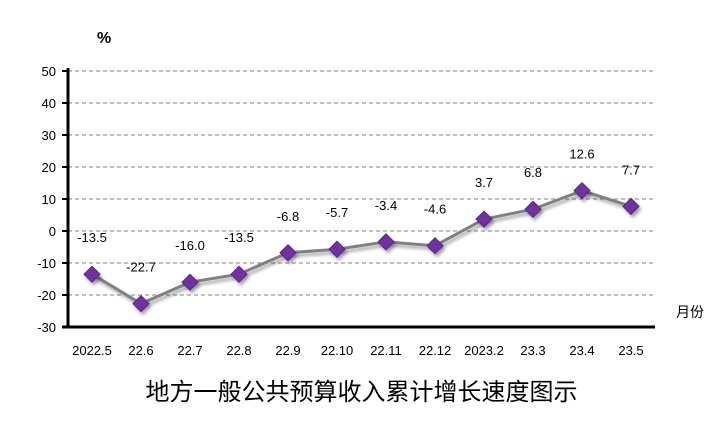  Describe the element at coordinates (52, 231) in the screenshot. I see `y-tick-label: 0` at that location.